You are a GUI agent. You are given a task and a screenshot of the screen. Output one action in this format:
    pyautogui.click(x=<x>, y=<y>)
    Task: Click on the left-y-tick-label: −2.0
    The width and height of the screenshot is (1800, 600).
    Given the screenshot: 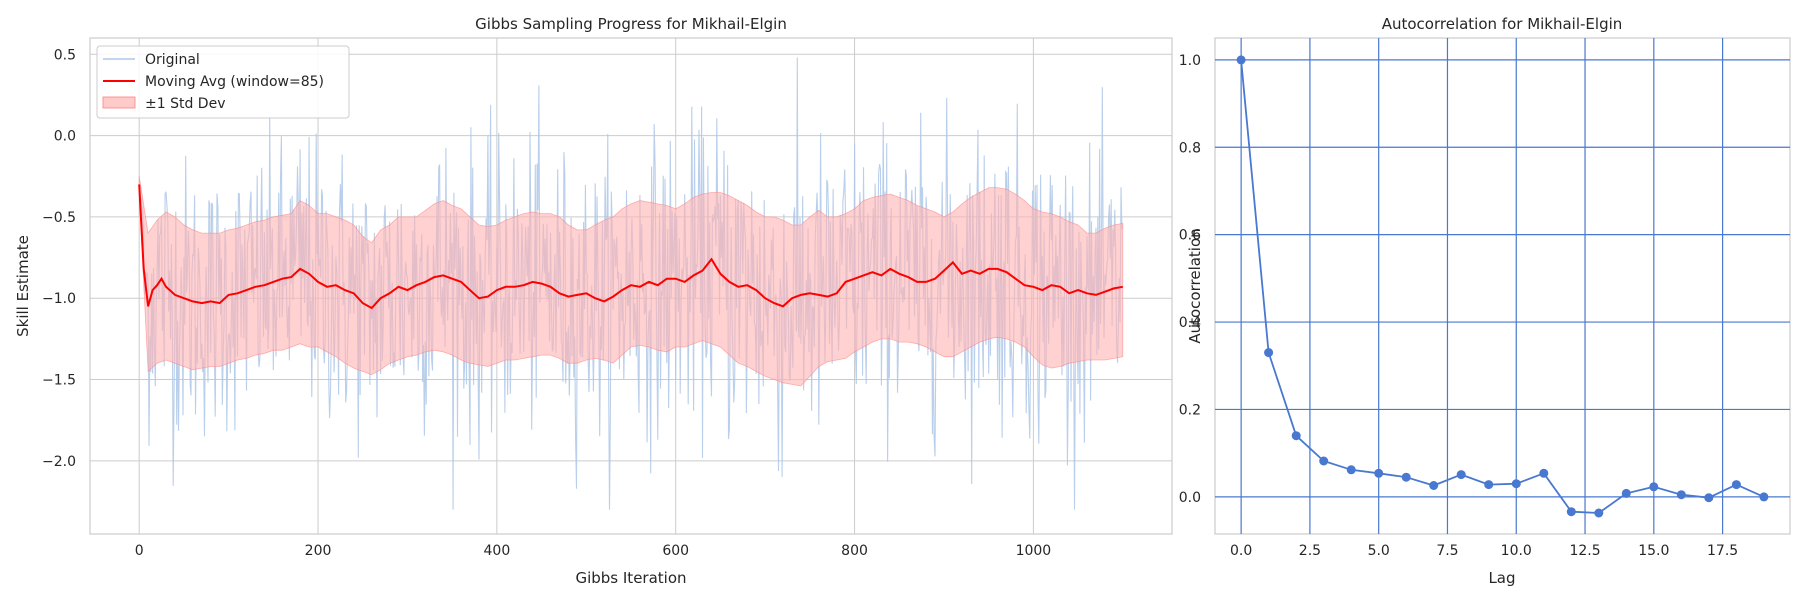 What is the action you would take?
    pyautogui.click(x=59, y=462)
    